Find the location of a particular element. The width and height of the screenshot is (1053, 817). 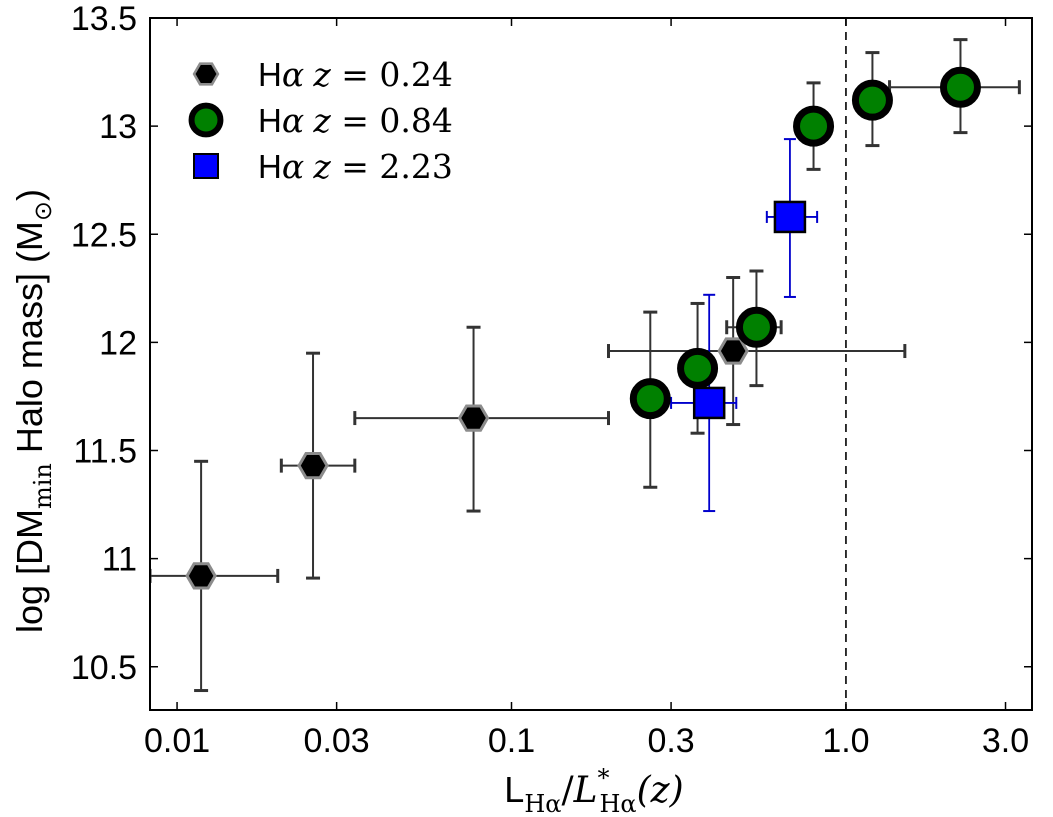

y-tick-label: 13 is located at coordinates (118, 127).